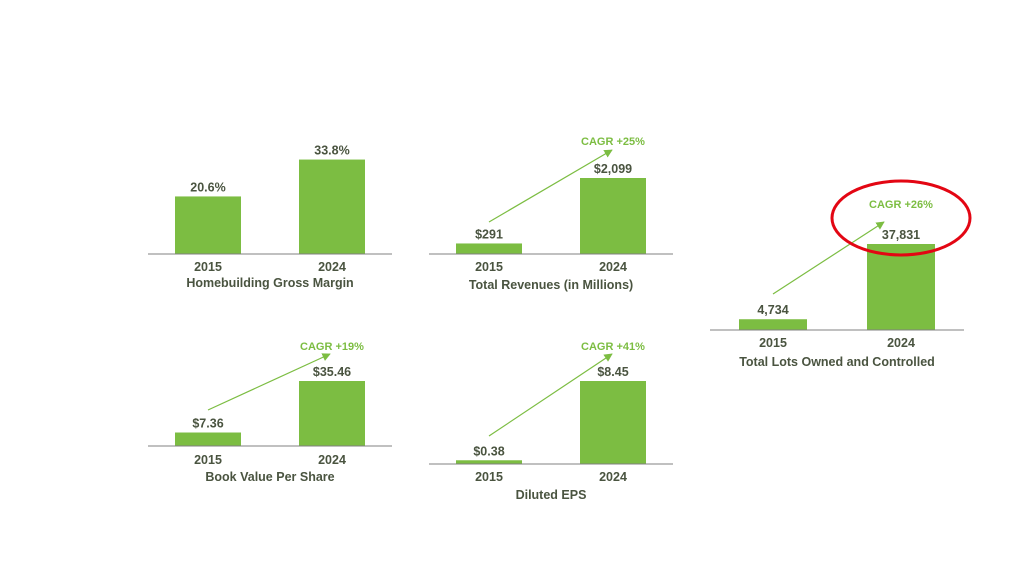 This screenshot has height=577, width=1024. I want to click on value-label: $7.36, so click(207, 424).